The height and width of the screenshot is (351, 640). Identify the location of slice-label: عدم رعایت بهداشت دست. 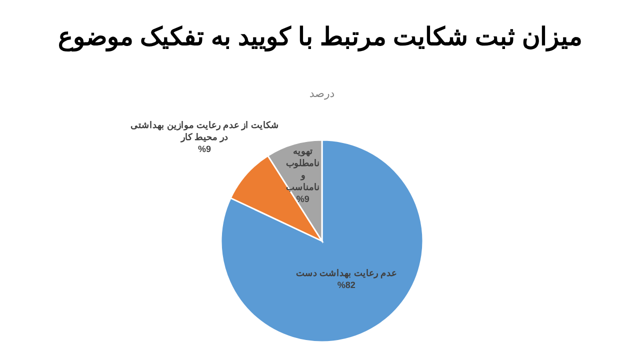
(346, 273).